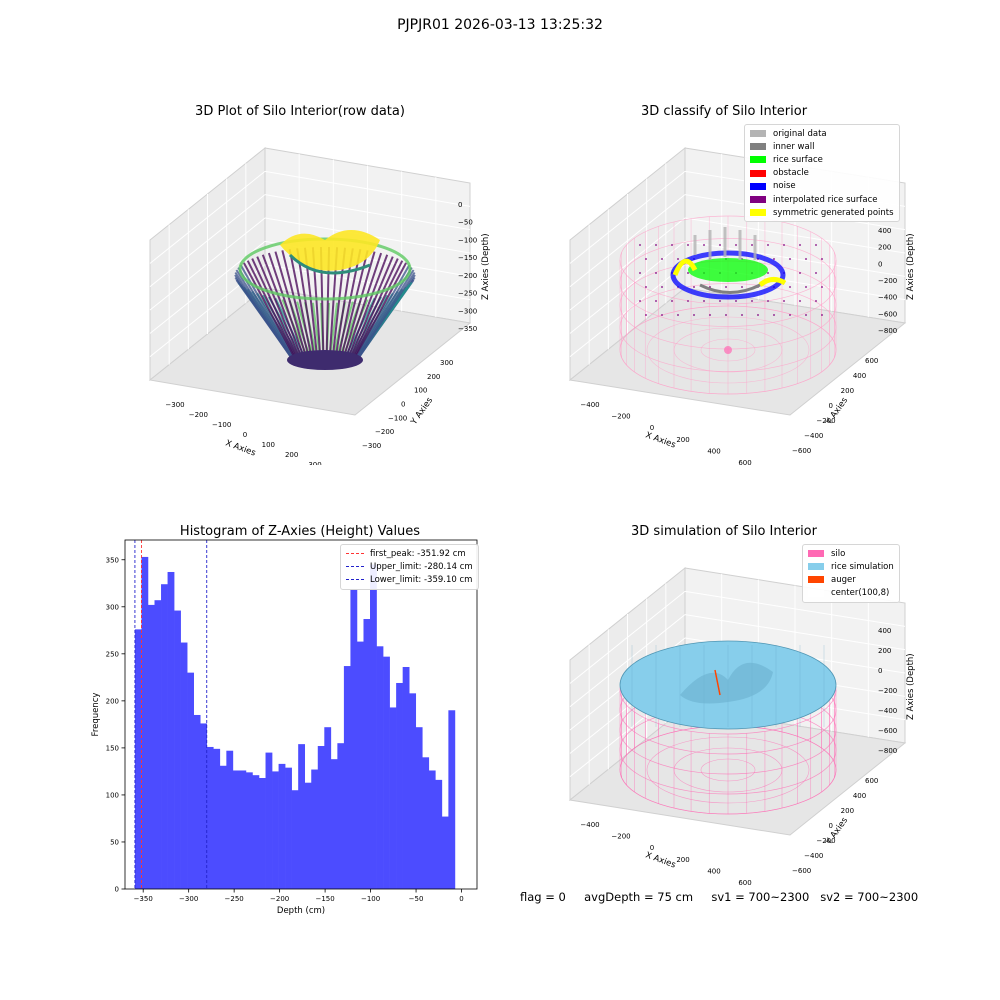 The height and width of the screenshot is (1000, 1000). Describe the element at coordinates (813, 436) in the screenshot. I see `cls-y-tick-label: −400` at that location.